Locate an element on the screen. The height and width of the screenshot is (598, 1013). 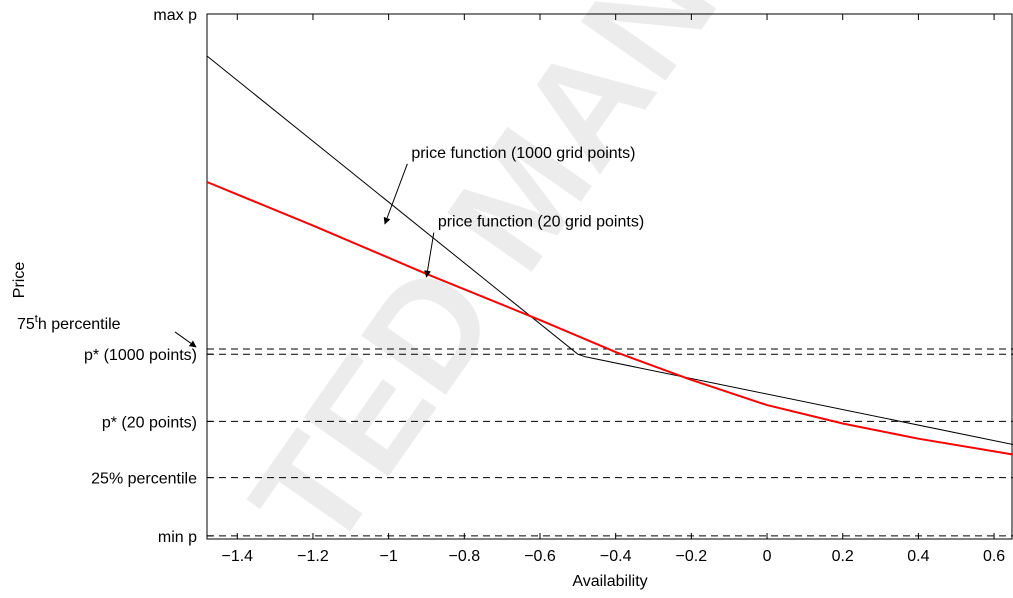
y-tick-label: p* (1000 points) is located at coordinates (140, 355).